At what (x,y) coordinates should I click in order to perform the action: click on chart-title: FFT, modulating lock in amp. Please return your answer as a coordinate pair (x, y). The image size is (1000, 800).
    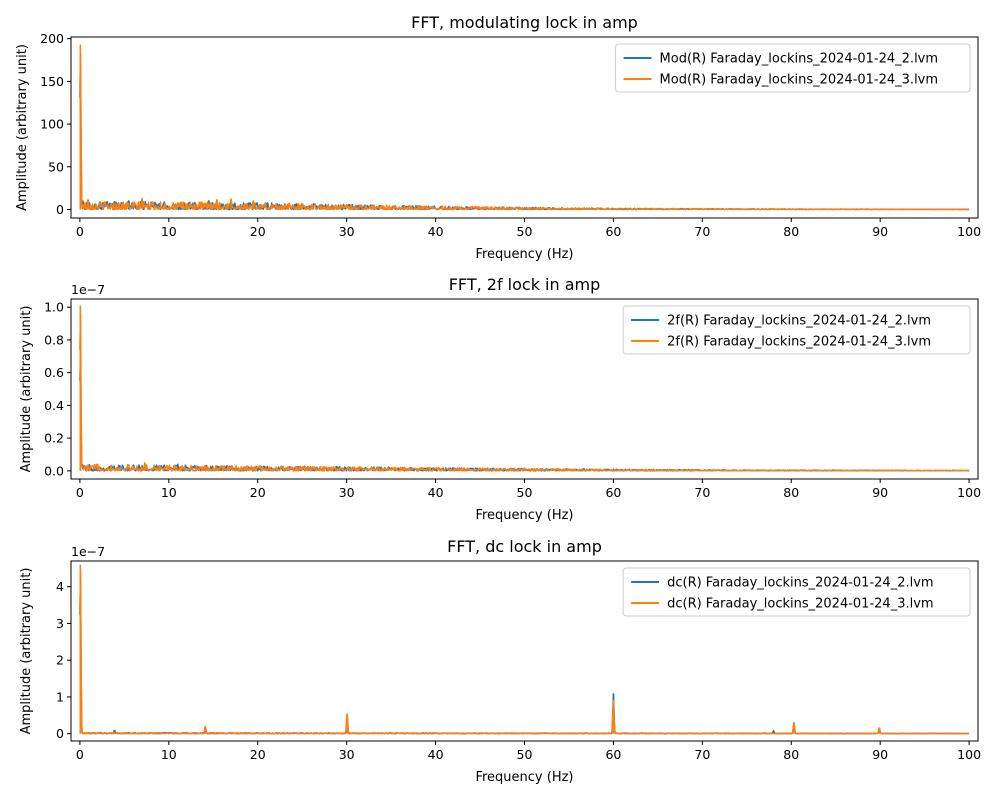
    Looking at the image, I should click on (524, 22).